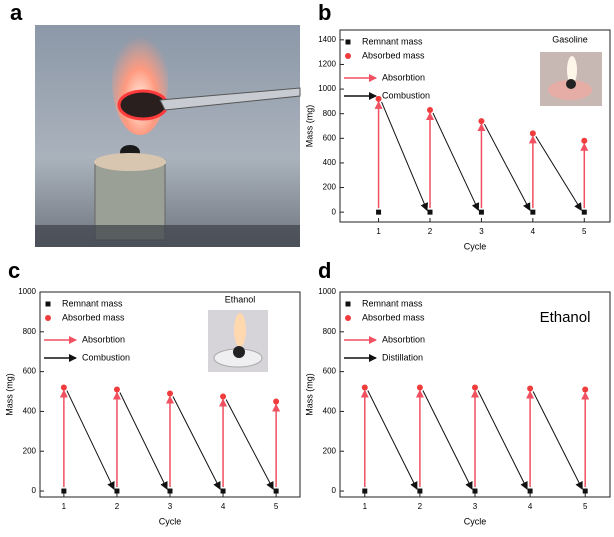 The width and height of the screenshot is (614, 537). What do you see at coordinates (324, 12) in the screenshot?
I see `panel-label: b` at bounding box center [324, 12].